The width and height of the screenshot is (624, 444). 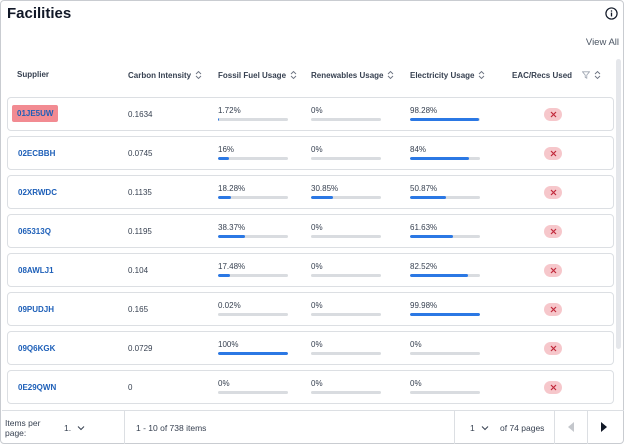 I want to click on table-row: 09Q6KGK 0.0729 100% 0% 0%, so click(x=310, y=348).